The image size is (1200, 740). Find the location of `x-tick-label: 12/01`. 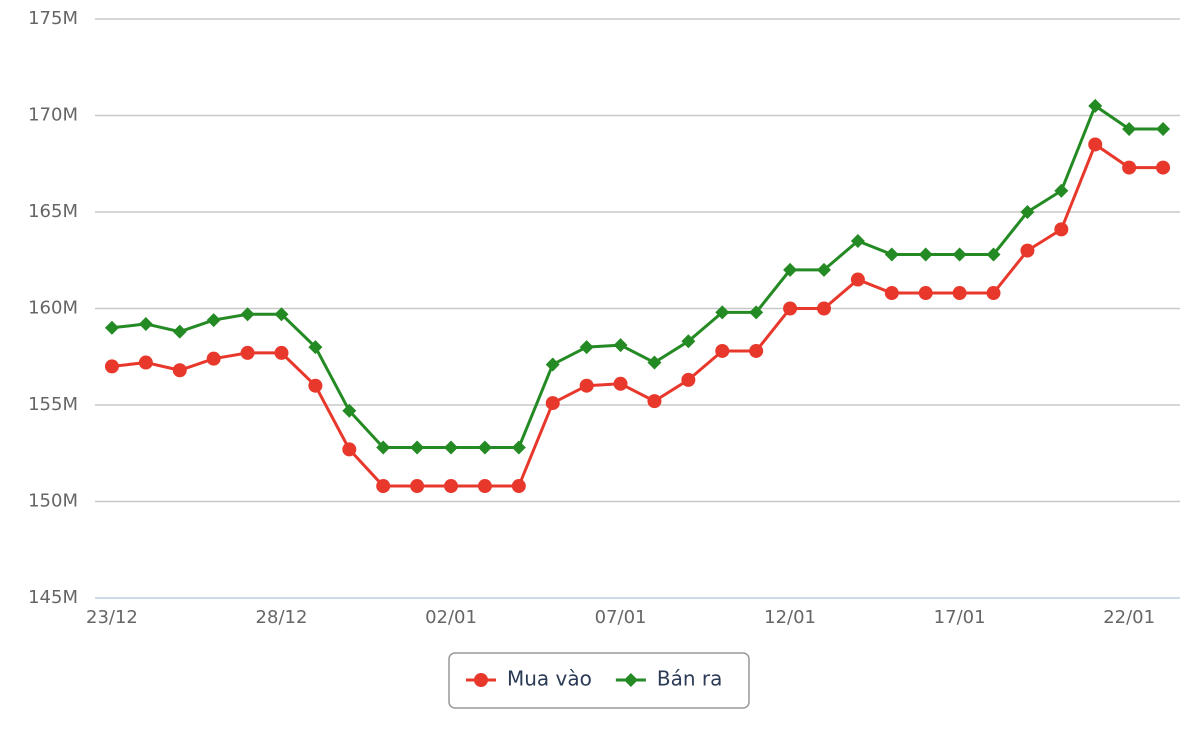

x-tick-label: 12/01 is located at coordinates (790, 617).